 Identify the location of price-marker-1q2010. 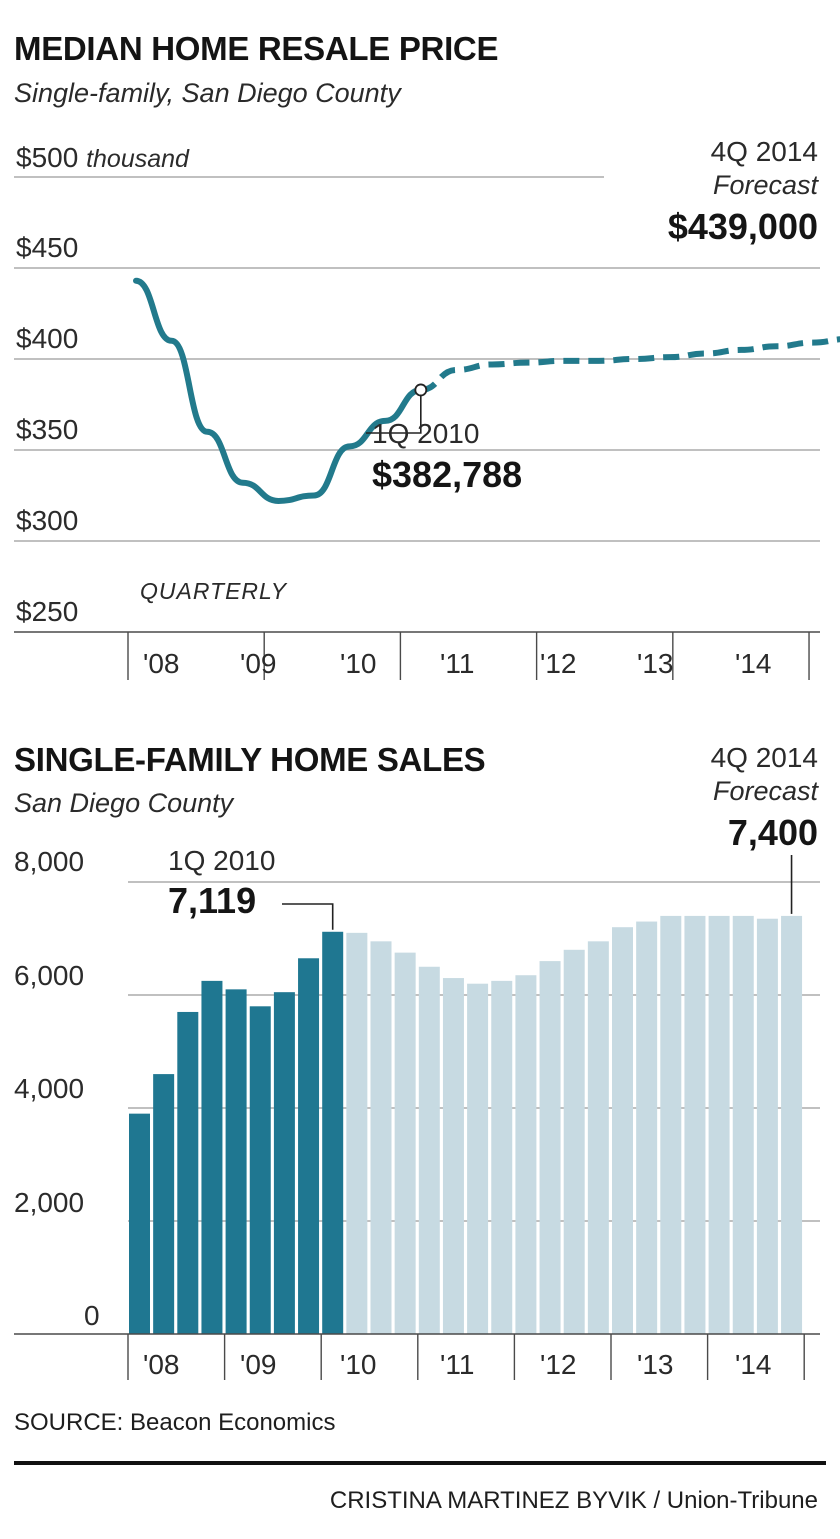
(421, 390).